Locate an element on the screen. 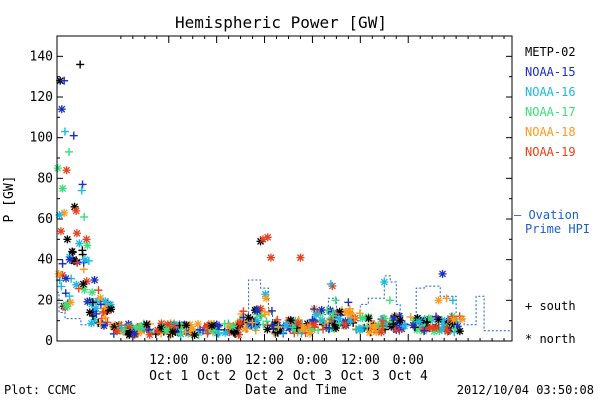  footer-plot-label: Plot: CCMC is located at coordinates (40, 390).